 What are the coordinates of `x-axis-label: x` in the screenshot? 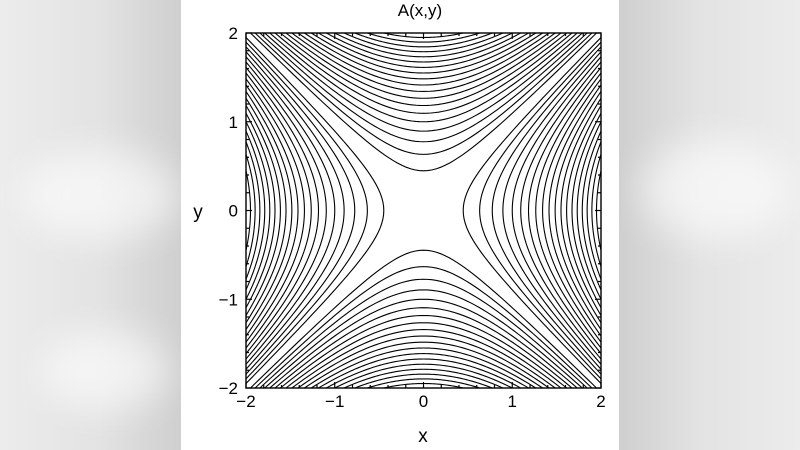 It's located at (423, 436).